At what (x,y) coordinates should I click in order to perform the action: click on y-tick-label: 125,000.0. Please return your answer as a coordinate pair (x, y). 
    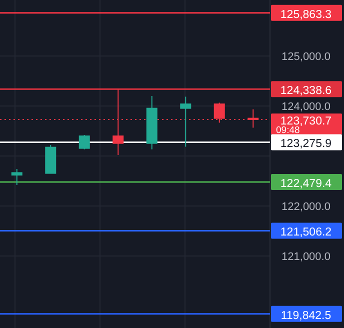
    Looking at the image, I should click on (306, 56).